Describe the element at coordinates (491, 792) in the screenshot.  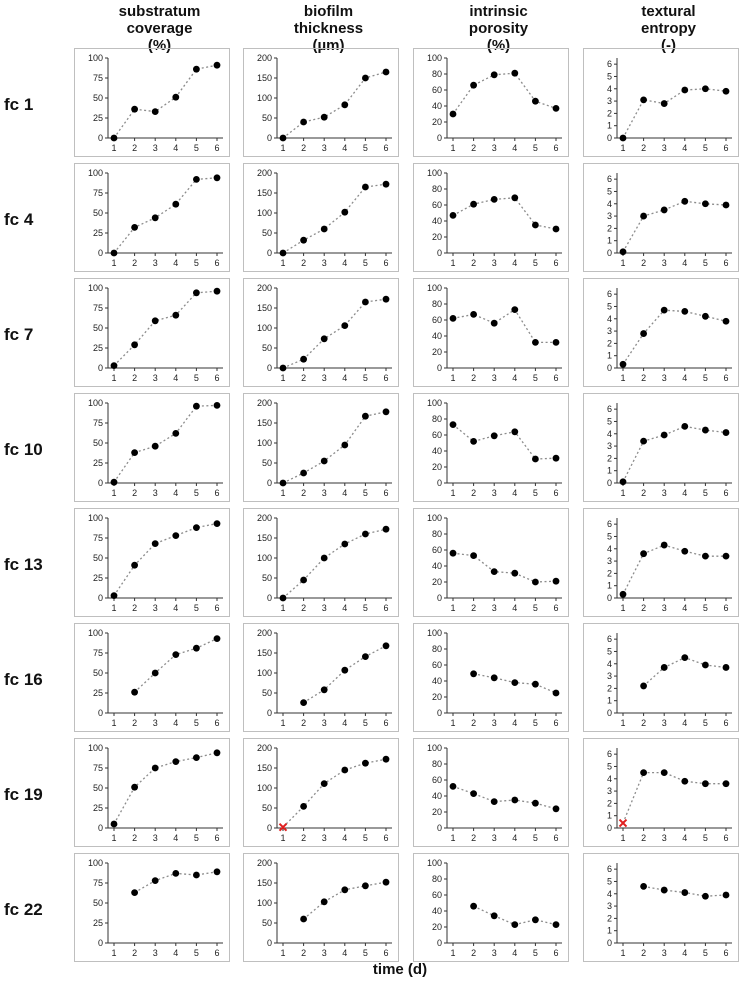
I see `panel-fc19-porosity: 0 20 40 60 80 100 1 2 3 4 5 6` at that location.